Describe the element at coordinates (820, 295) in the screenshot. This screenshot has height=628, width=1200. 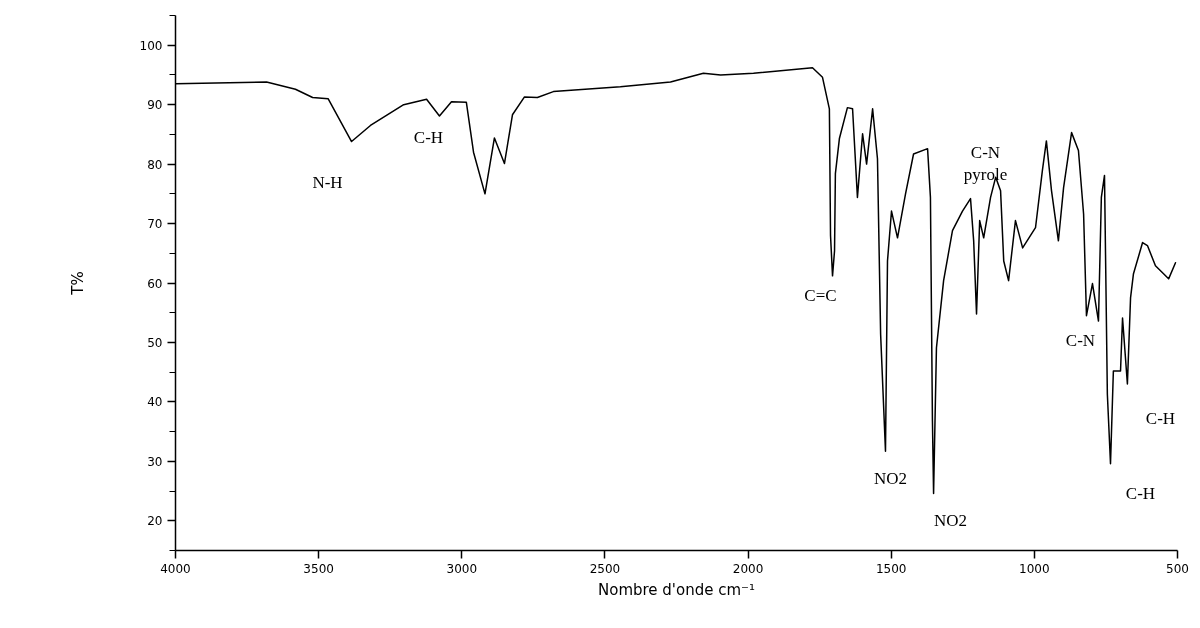
I see `annotation: C=C` at that location.